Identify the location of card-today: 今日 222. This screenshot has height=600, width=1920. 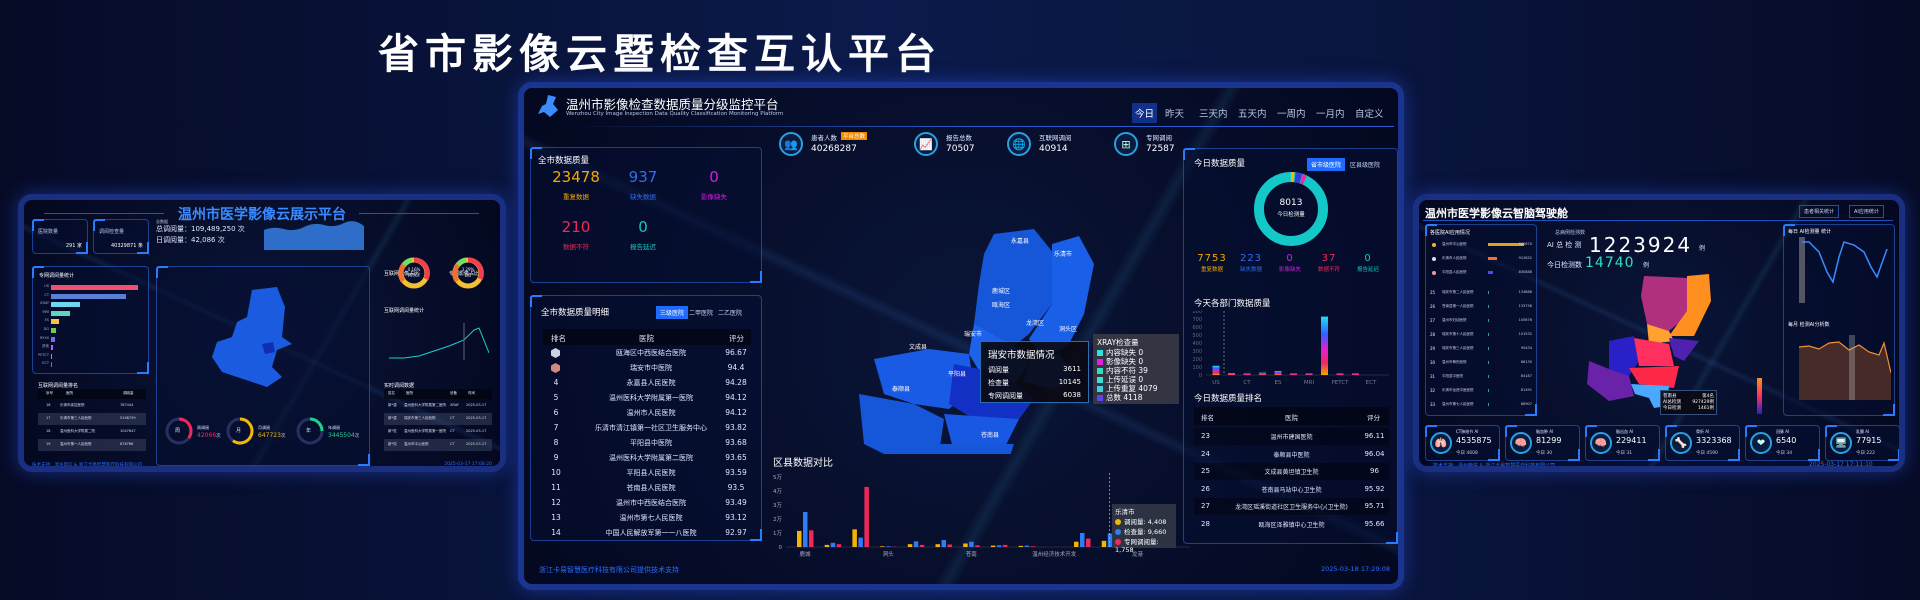
(1866, 453).